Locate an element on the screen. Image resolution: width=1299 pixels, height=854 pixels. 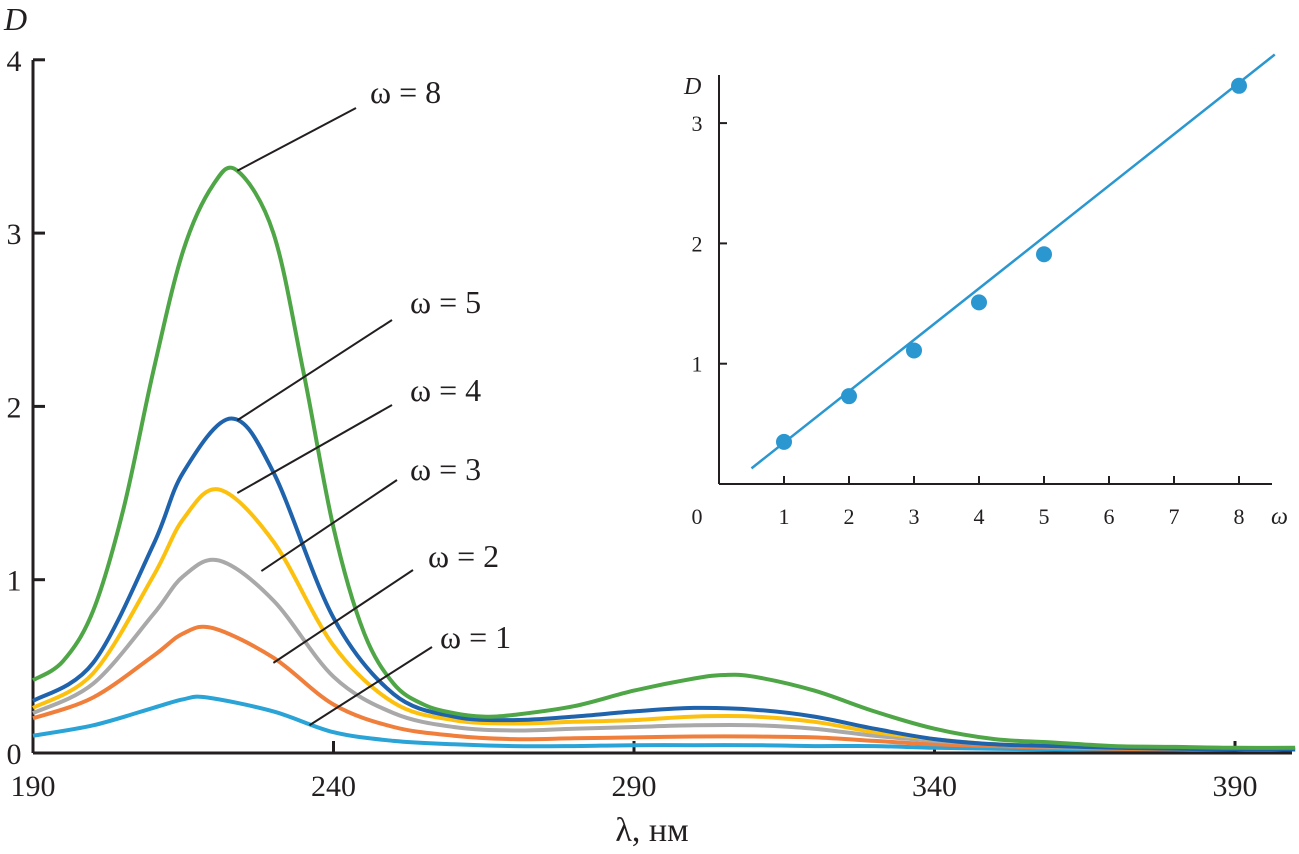
annotation-label: ω = 3 is located at coordinates (445, 469).